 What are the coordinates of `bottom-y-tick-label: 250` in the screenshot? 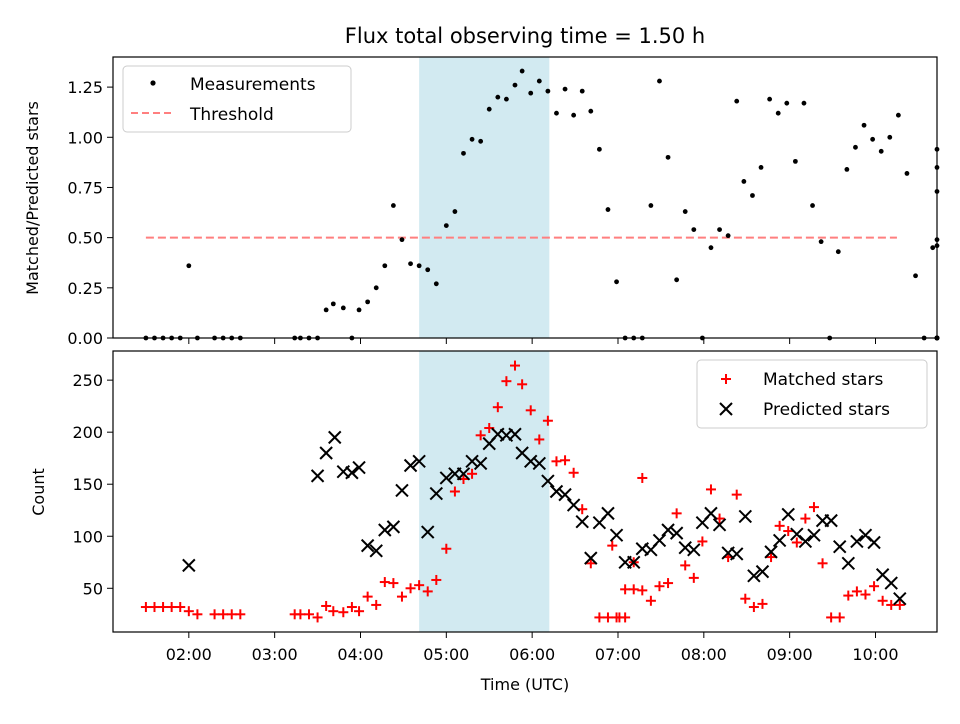 It's located at (87, 380).